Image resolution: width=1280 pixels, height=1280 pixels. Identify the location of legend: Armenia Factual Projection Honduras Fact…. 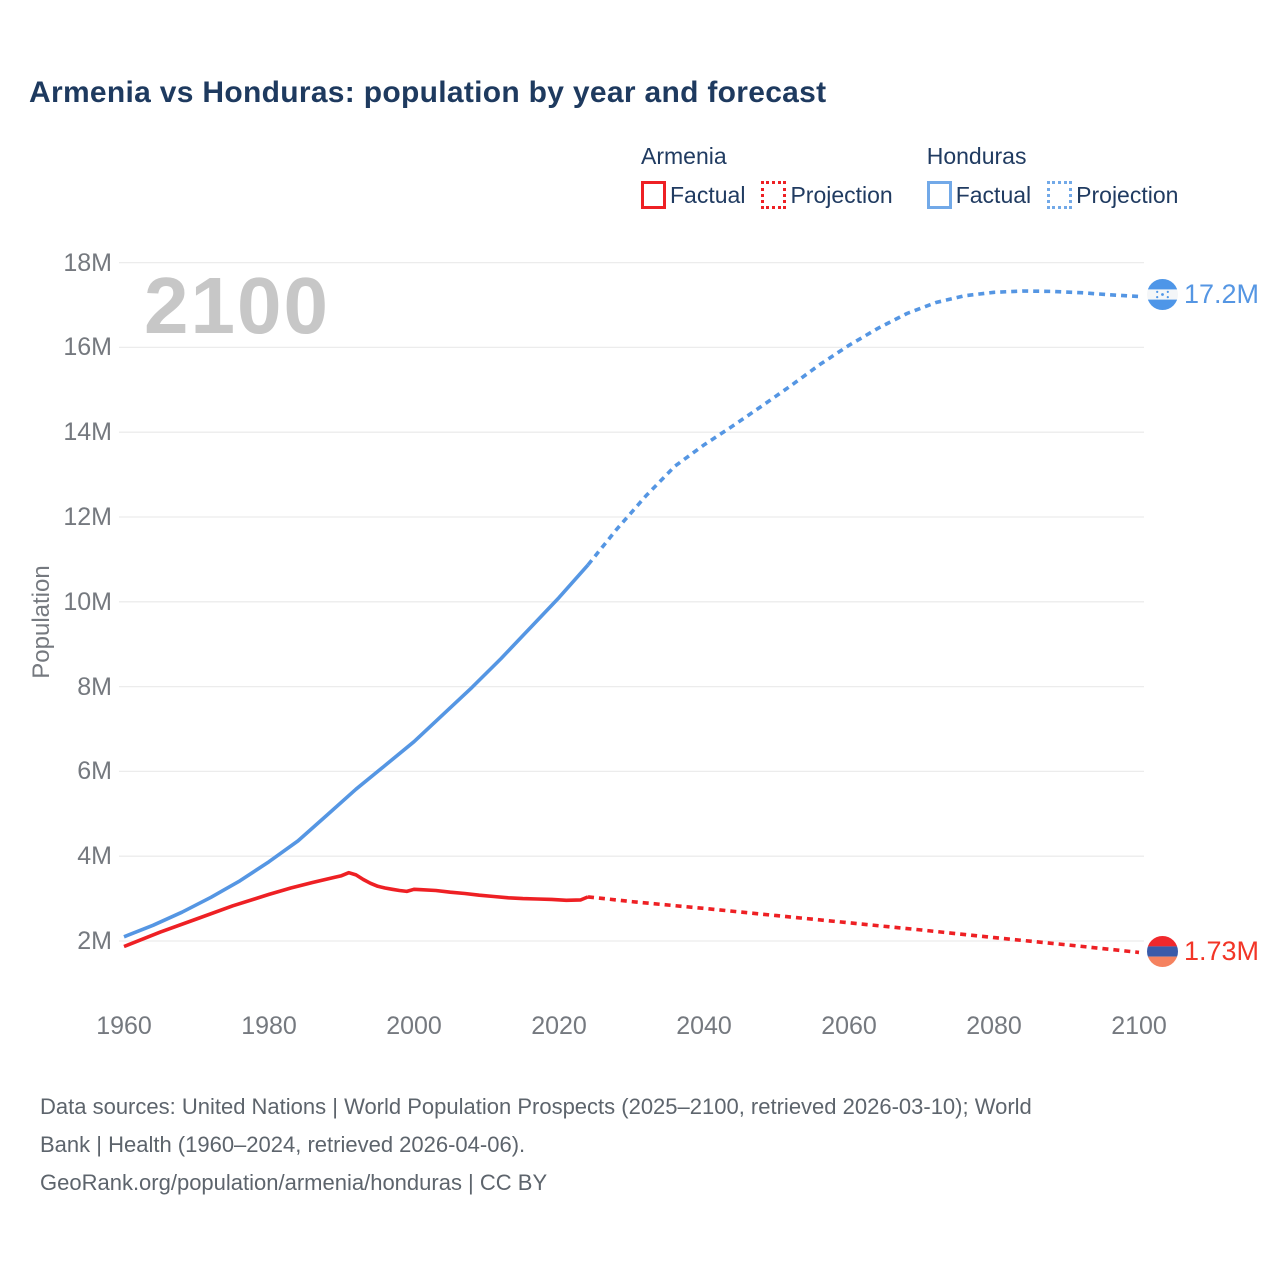
(909, 176).